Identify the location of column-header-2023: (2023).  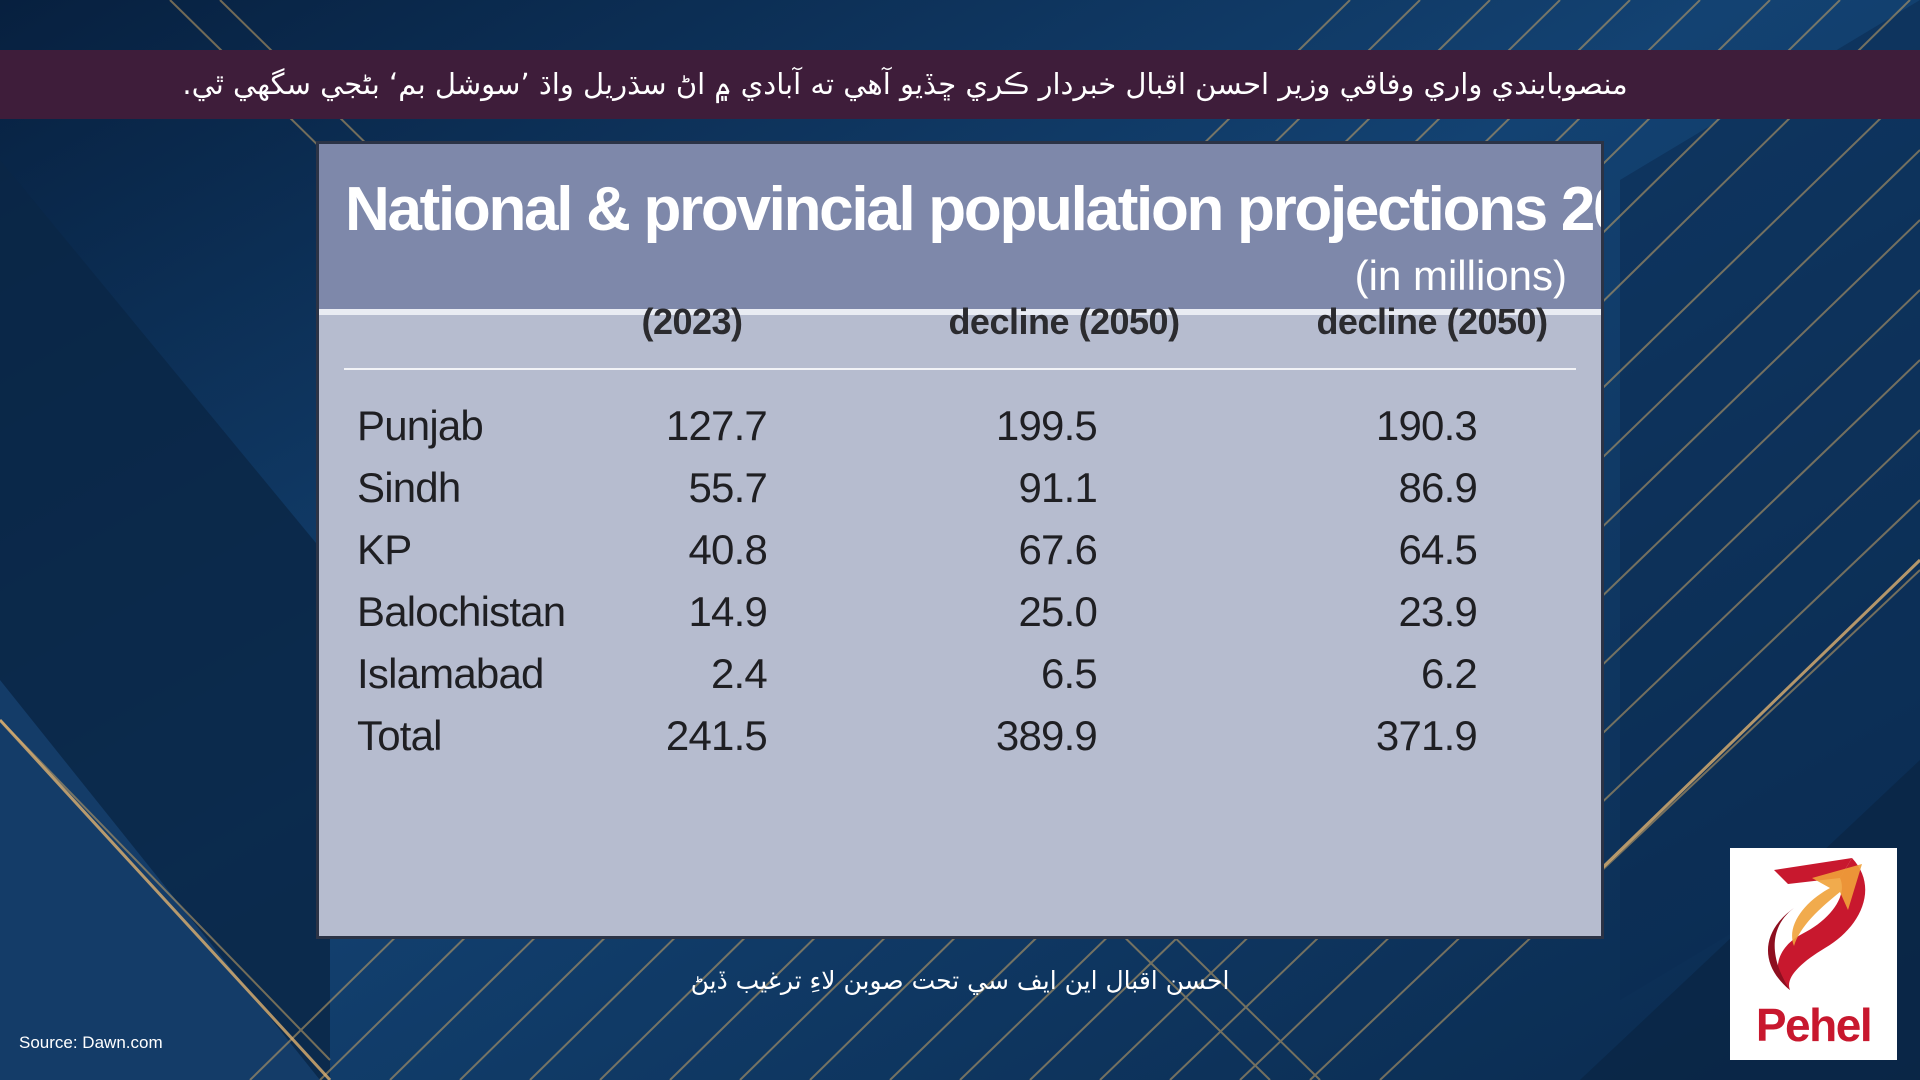
(692, 321).